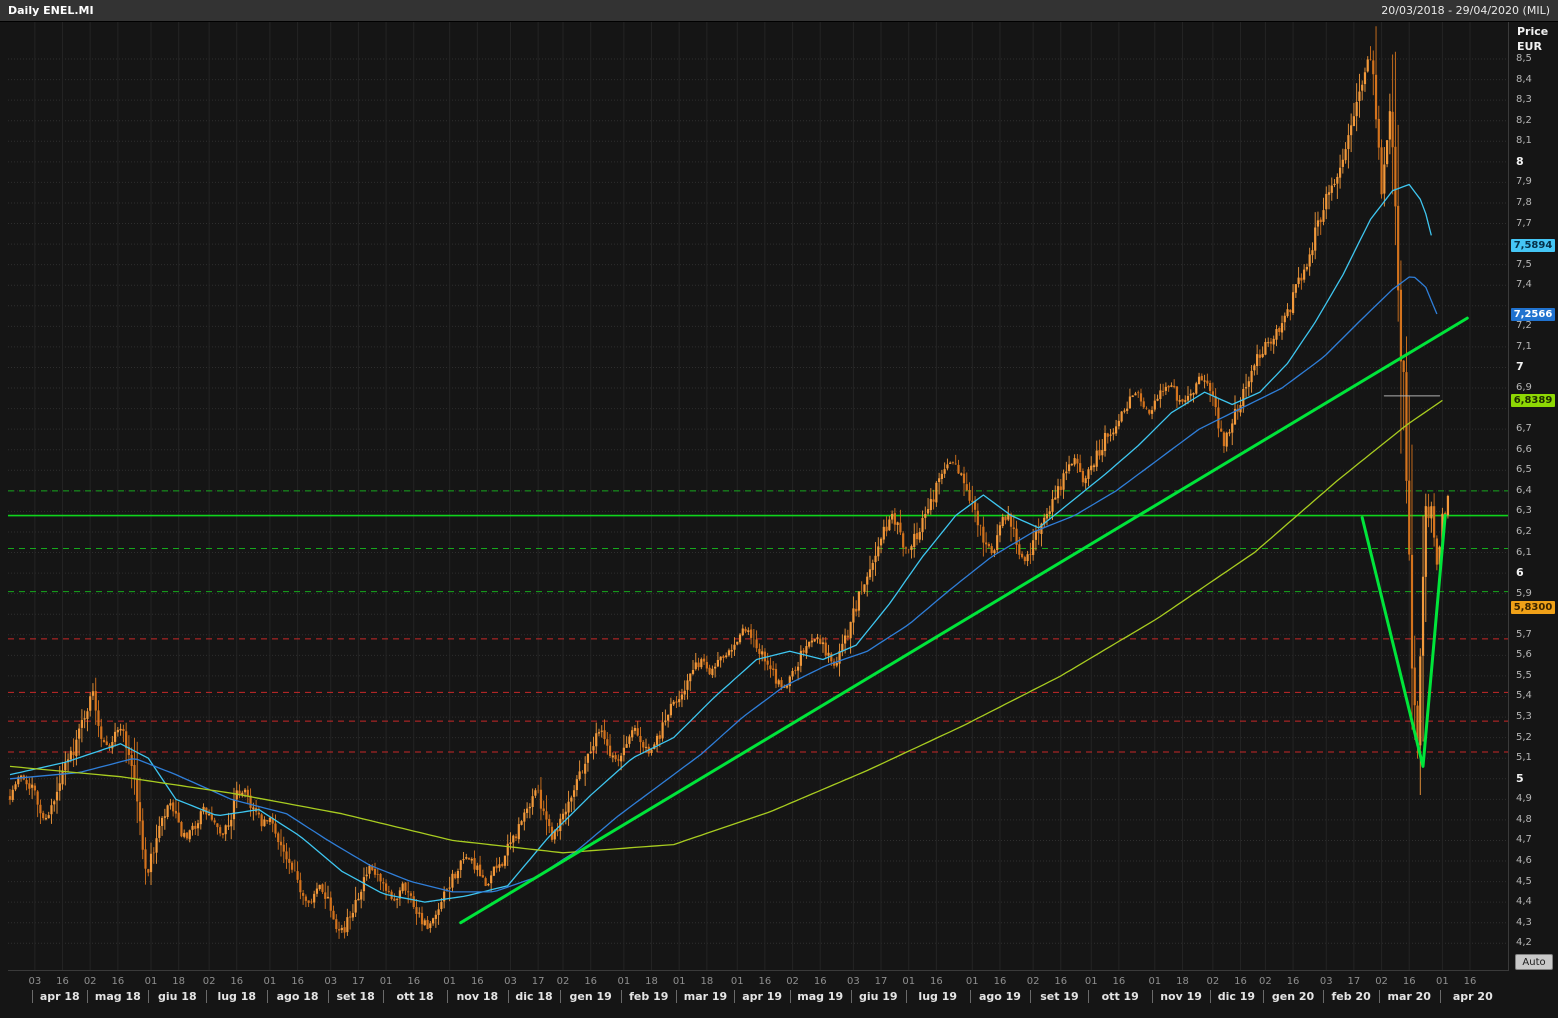 Image resolution: width=1558 pixels, height=1018 pixels. Describe the element at coordinates (1524, 120) in the screenshot. I see `price-tick-label: 8,2` at that location.